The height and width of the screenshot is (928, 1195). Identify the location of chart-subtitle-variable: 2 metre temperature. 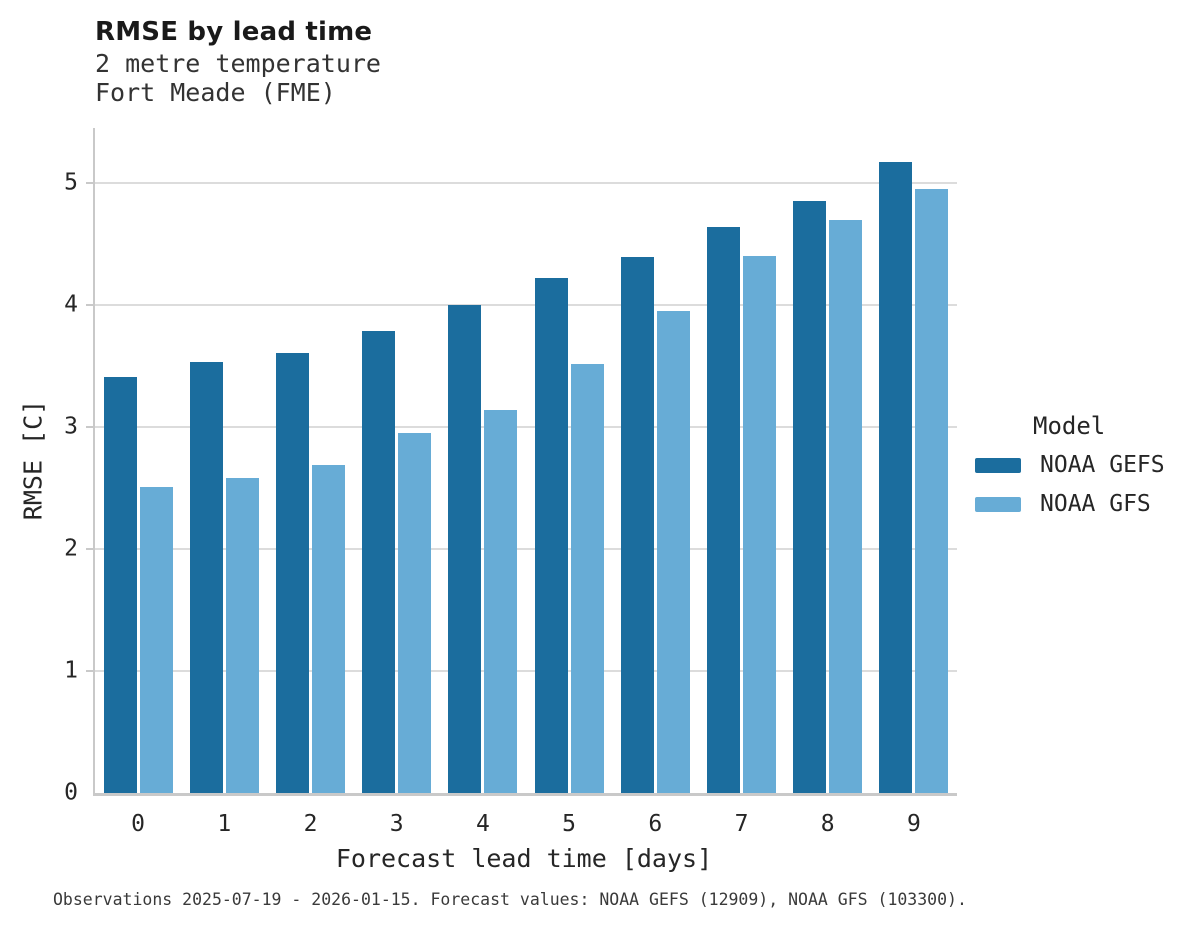
(238, 63).